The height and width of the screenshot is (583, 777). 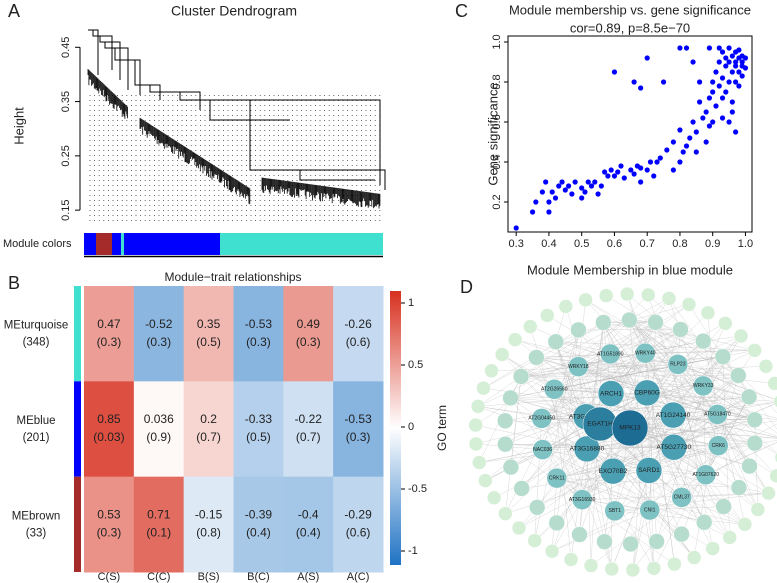 What do you see at coordinates (600, 424) in the screenshot?
I see `node-label: EGAT1H` at bounding box center [600, 424].